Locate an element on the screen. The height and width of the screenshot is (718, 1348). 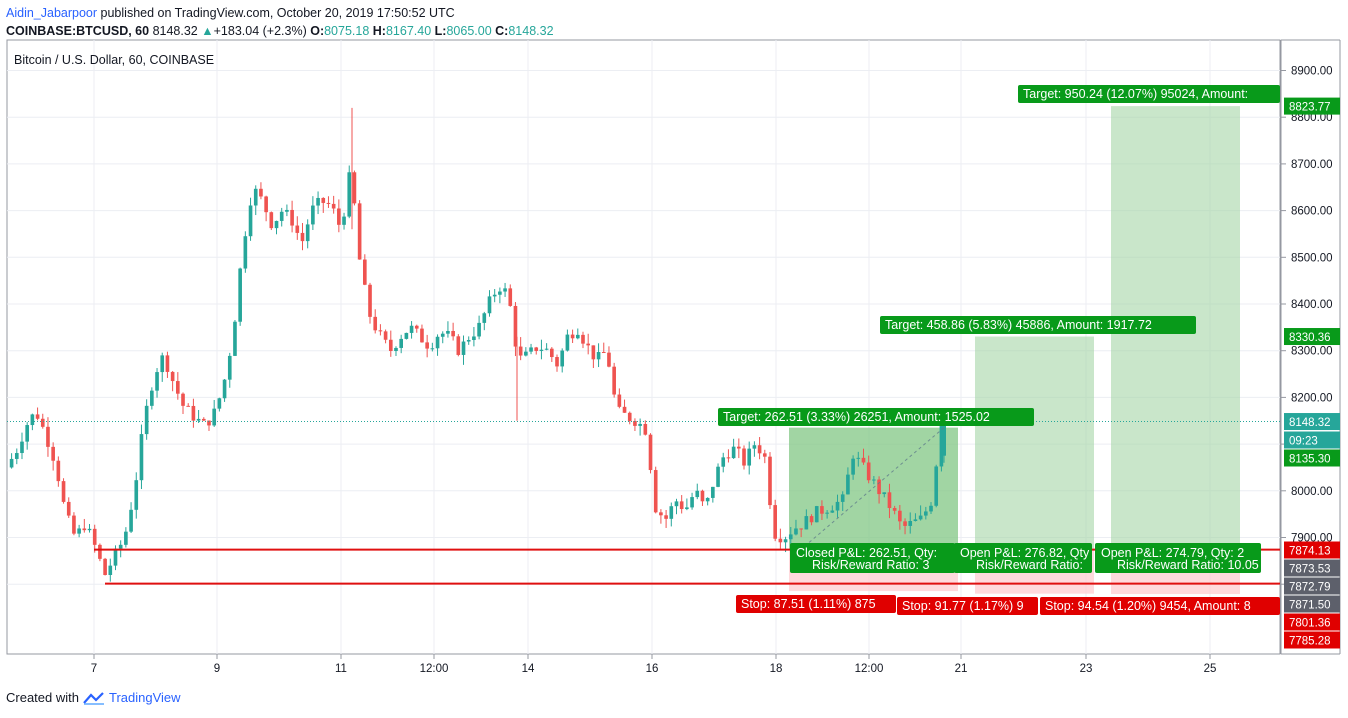
tradingview-brand-link: TradingView is located at coordinates (144, 697).